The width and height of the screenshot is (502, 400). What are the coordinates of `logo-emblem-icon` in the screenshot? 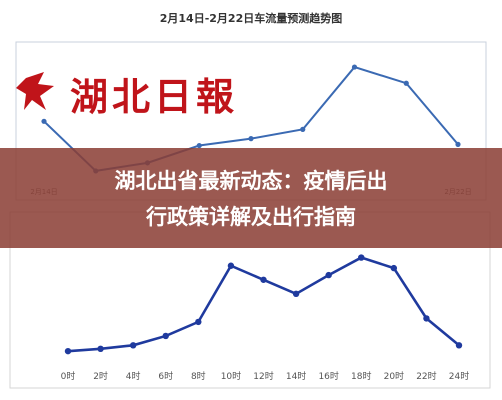 It's located at (35, 91).